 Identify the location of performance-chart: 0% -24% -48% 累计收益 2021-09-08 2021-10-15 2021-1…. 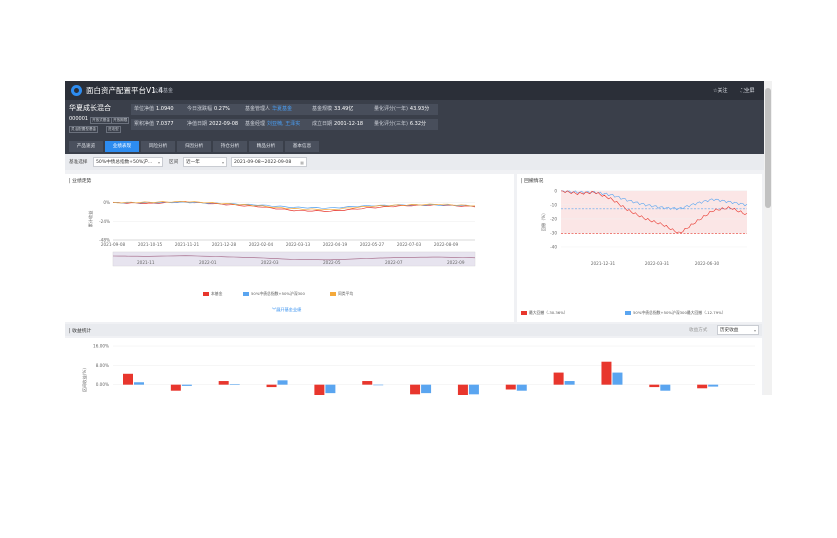
(281, 233).